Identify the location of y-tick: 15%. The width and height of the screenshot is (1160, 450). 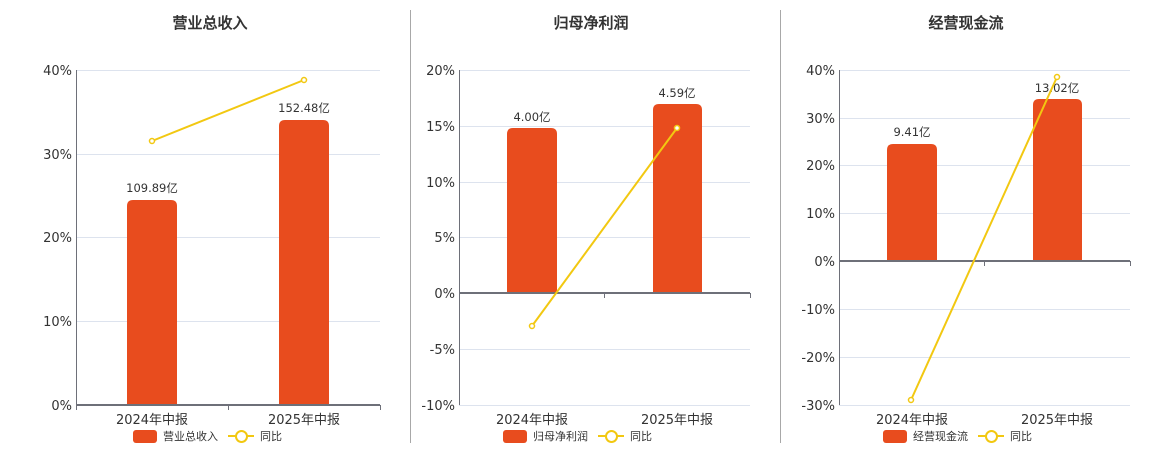
(440, 127).